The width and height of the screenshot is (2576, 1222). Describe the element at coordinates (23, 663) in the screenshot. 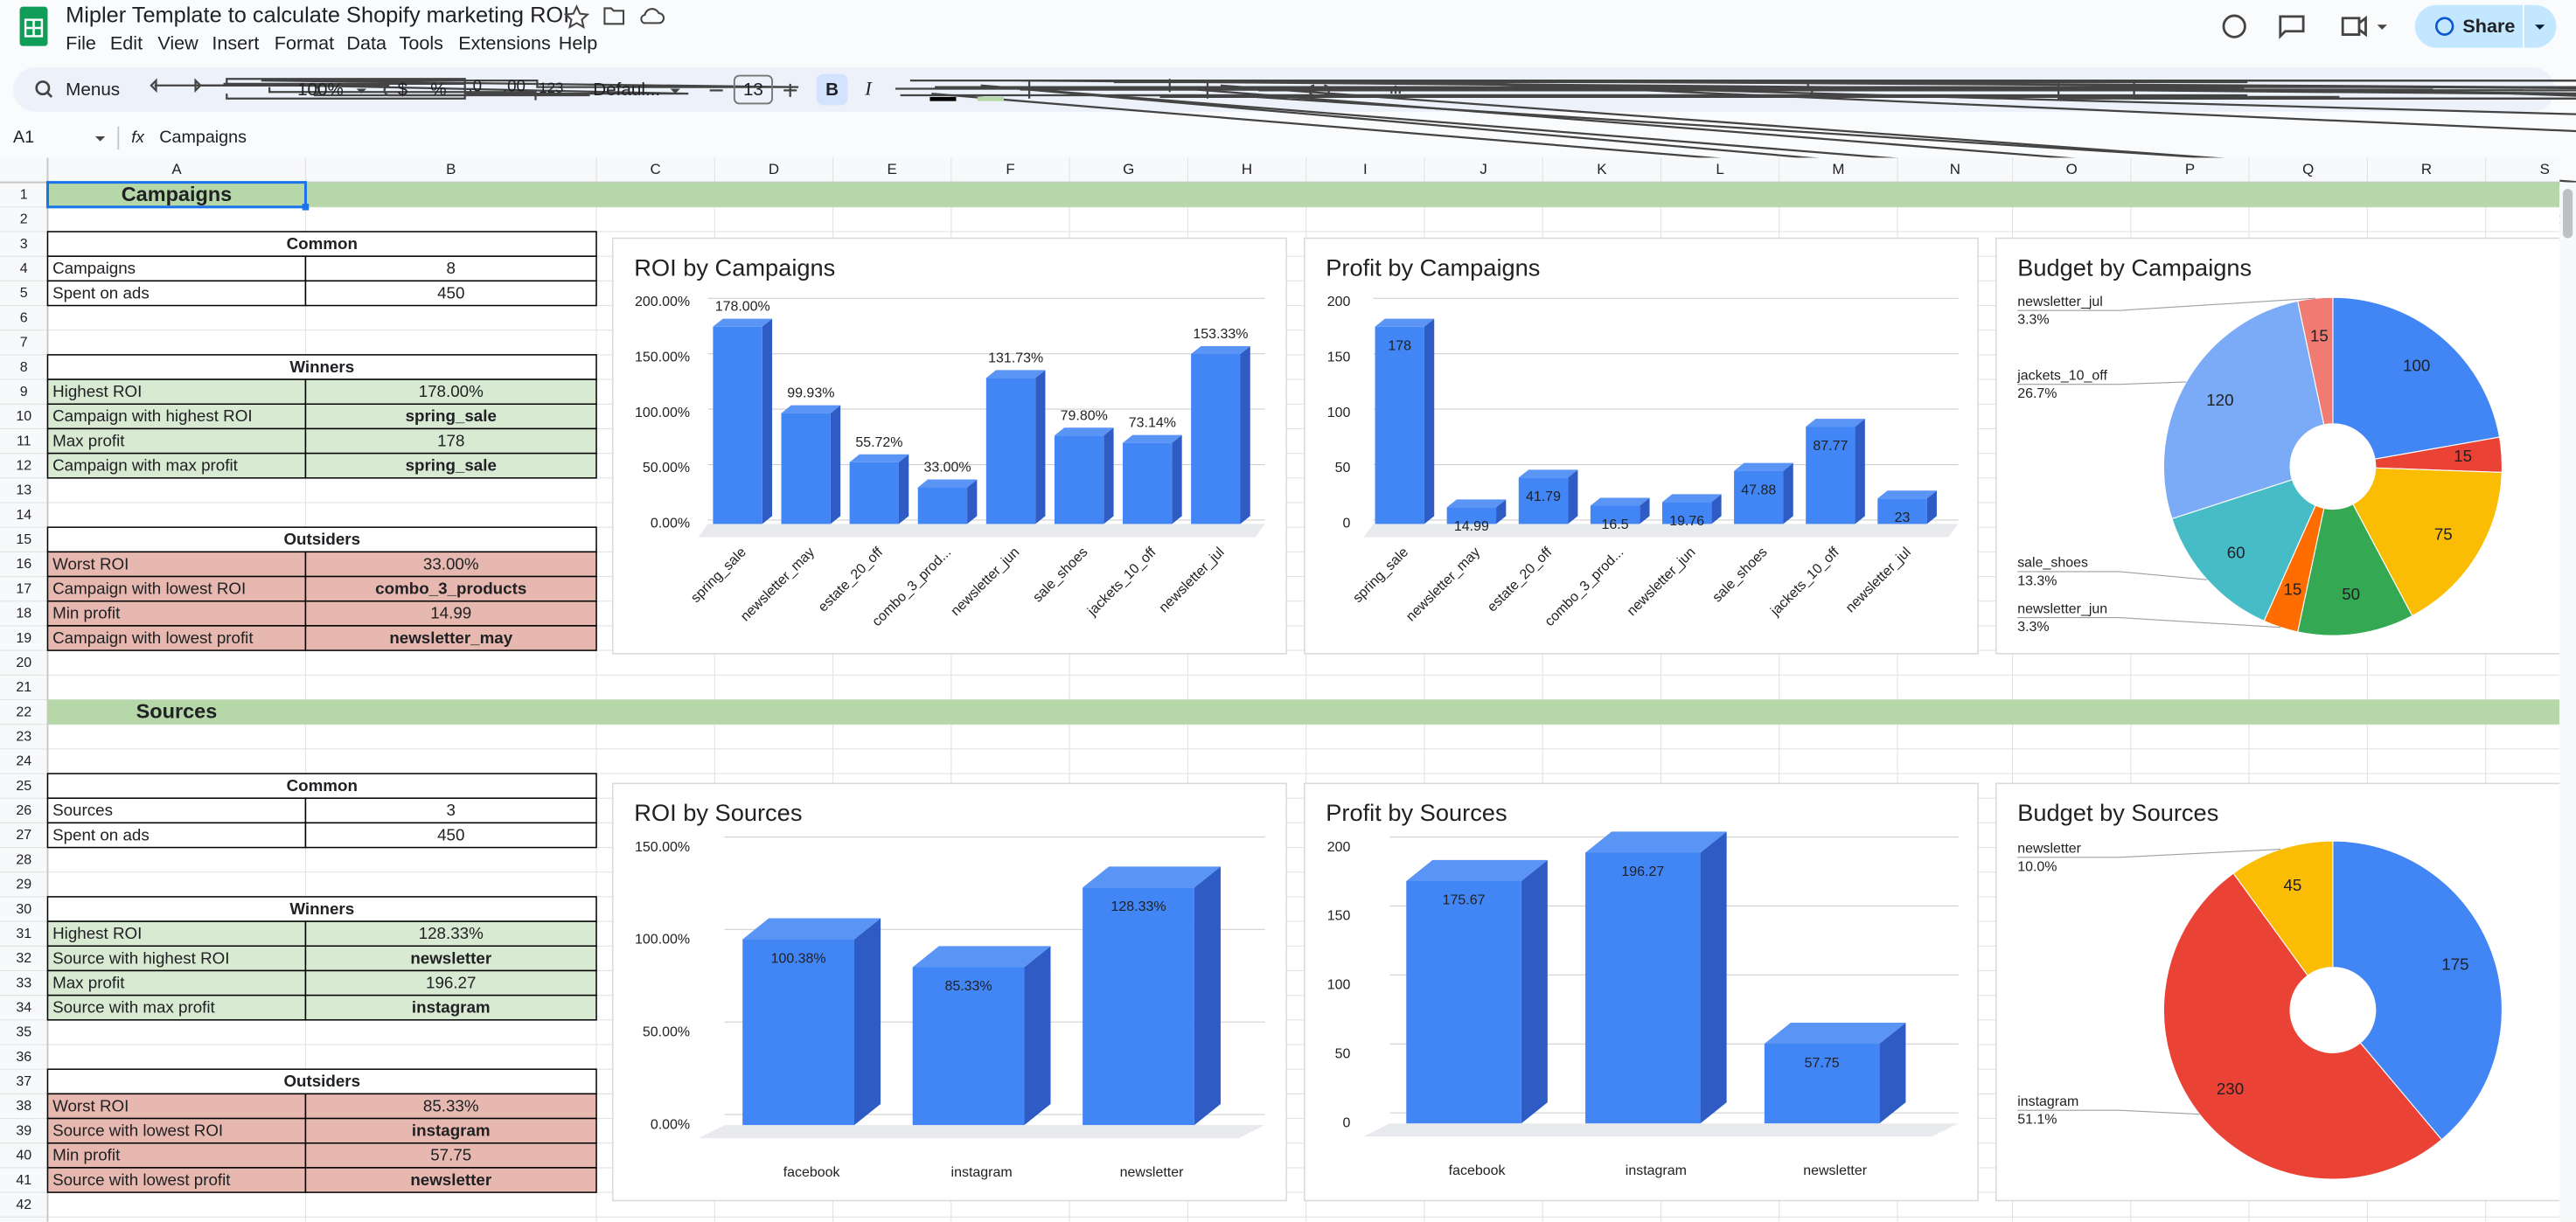

I see `row-header: 20` at that location.